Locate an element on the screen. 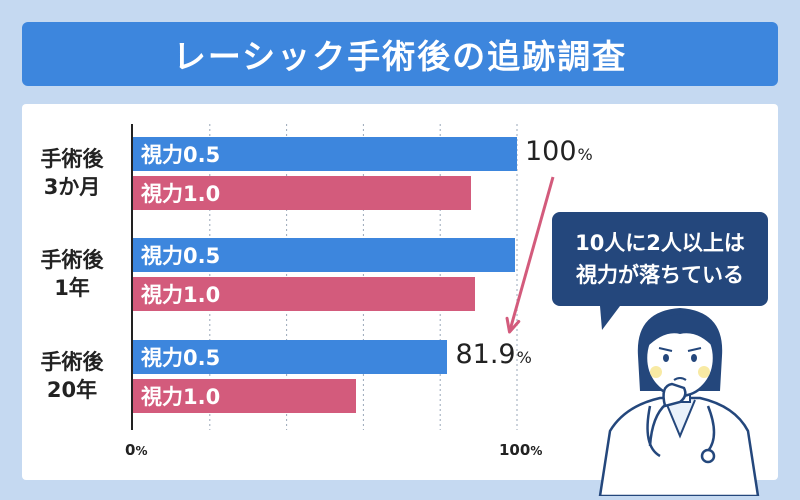  group-label: 手術後 3か月 is located at coordinates (72, 173).